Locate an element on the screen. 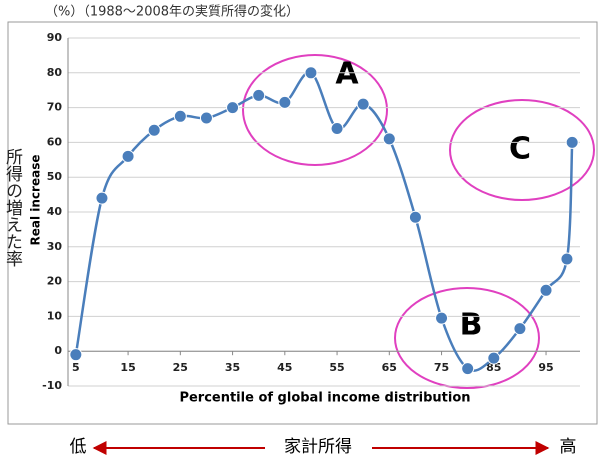 The width and height of the screenshot is (604, 464). y-tick-label: 80 is located at coordinates (55, 72).